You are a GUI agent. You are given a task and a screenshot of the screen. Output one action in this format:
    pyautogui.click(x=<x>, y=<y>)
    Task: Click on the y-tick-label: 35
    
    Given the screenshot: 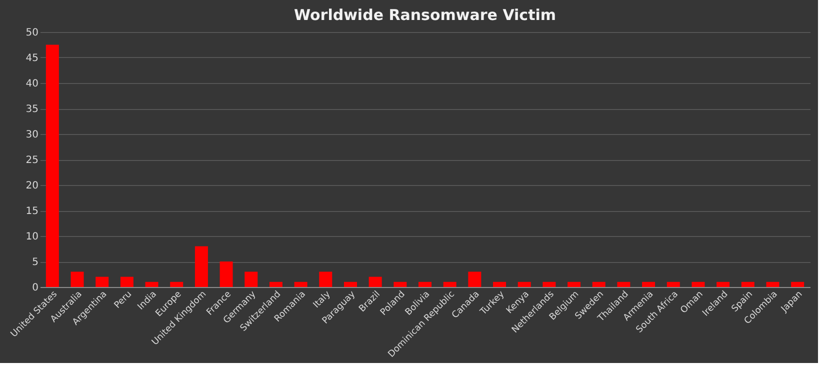 What is the action you would take?
    pyautogui.click(x=32, y=109)
    